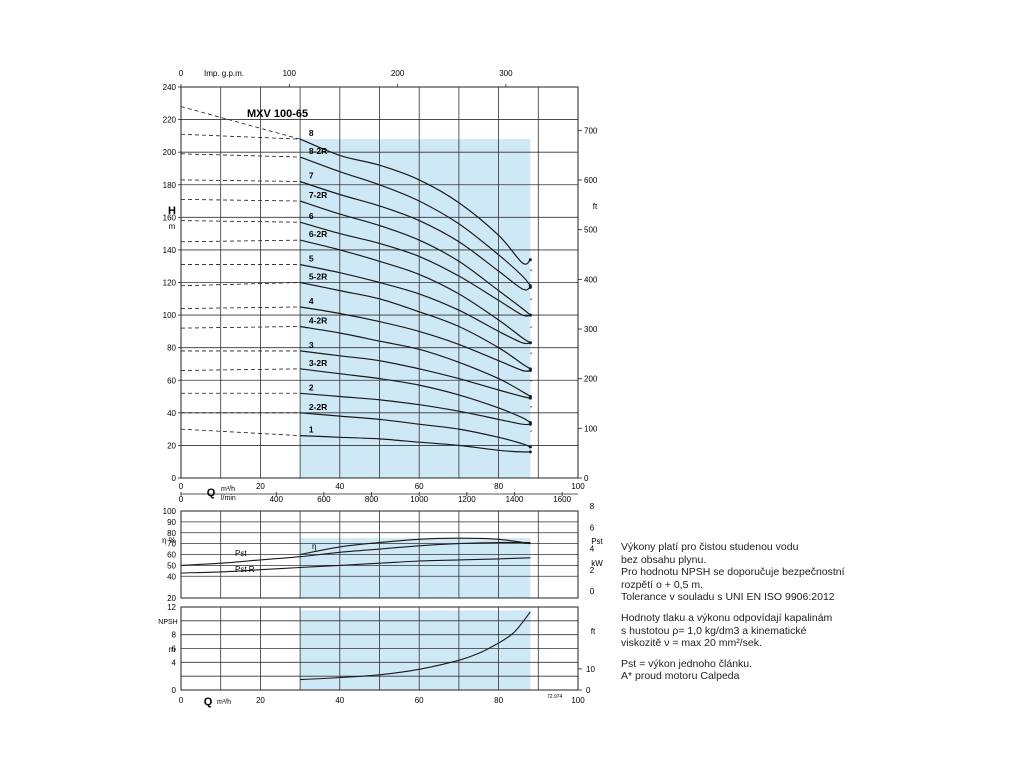 This screenshot has width=1024, height=768. I want to click on stage-label: 1, so click(311, 430).